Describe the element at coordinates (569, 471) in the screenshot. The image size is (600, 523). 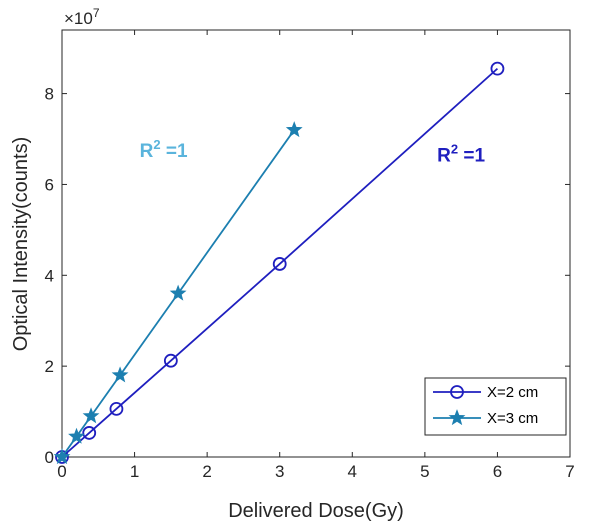
I see `x-tick-label-7: 7` at that location.